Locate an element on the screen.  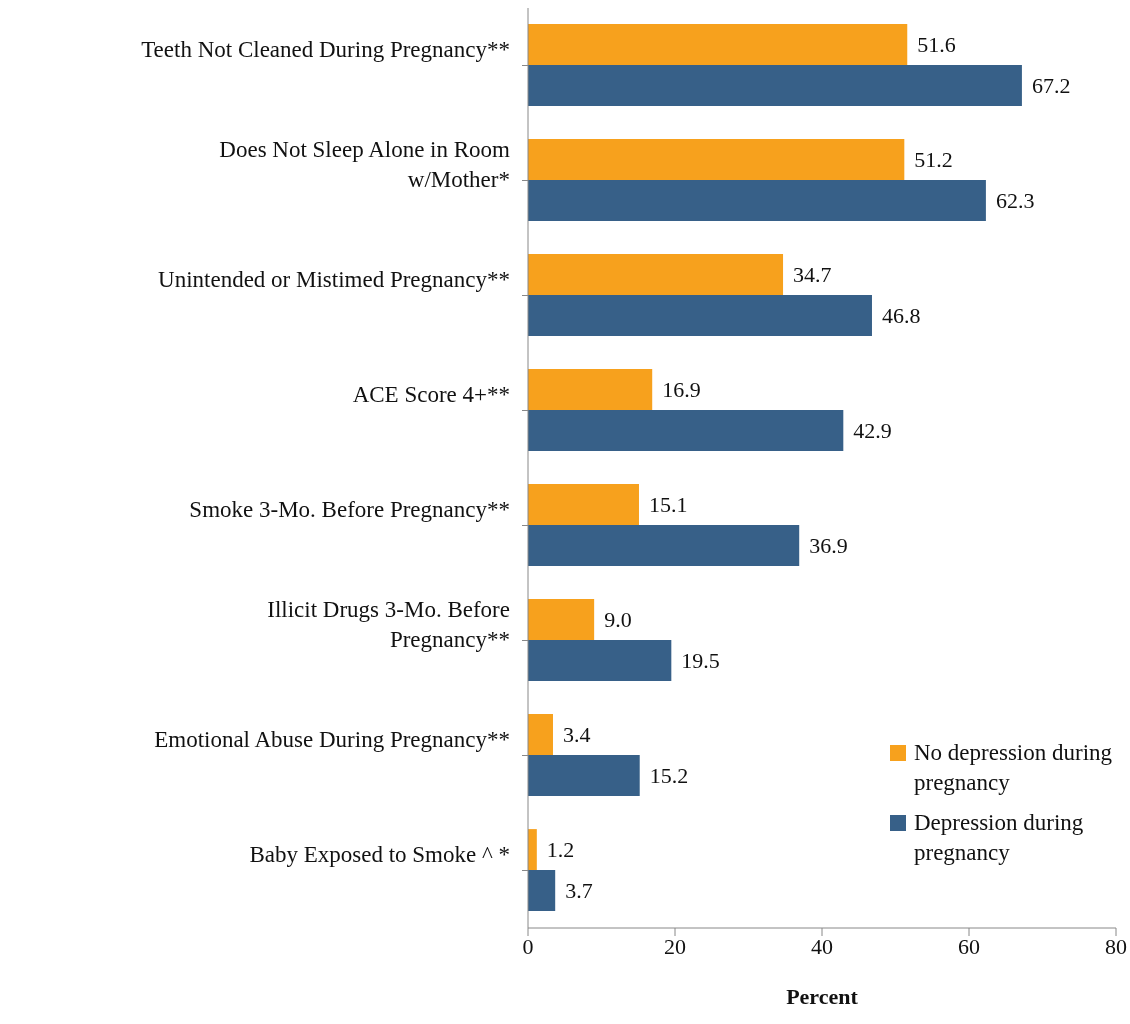
data-label: 46.8 is located at coordinates (901, 316).